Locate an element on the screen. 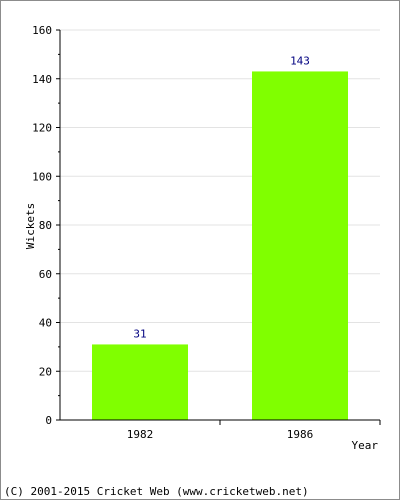 This screenshot has height=500, width=400. y-tick-label: 140 is located at coordinates (42, 79).